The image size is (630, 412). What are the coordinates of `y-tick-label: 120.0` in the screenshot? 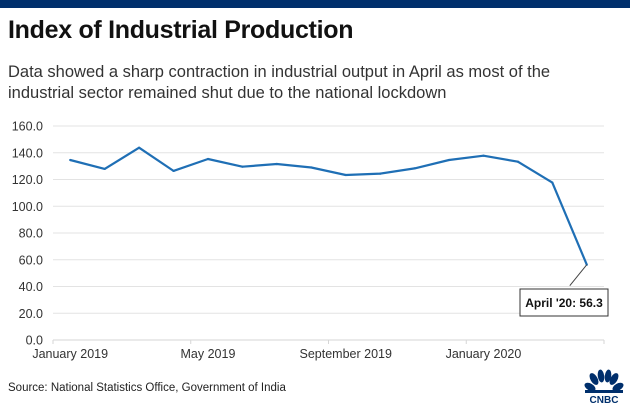 It's located at (27, 180).